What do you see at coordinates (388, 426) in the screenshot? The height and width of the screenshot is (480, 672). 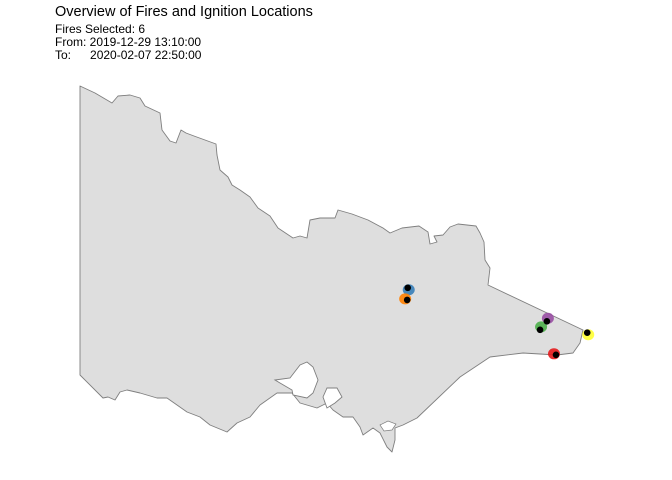 I see `corner-inlet` at bounding box center [388, 426].